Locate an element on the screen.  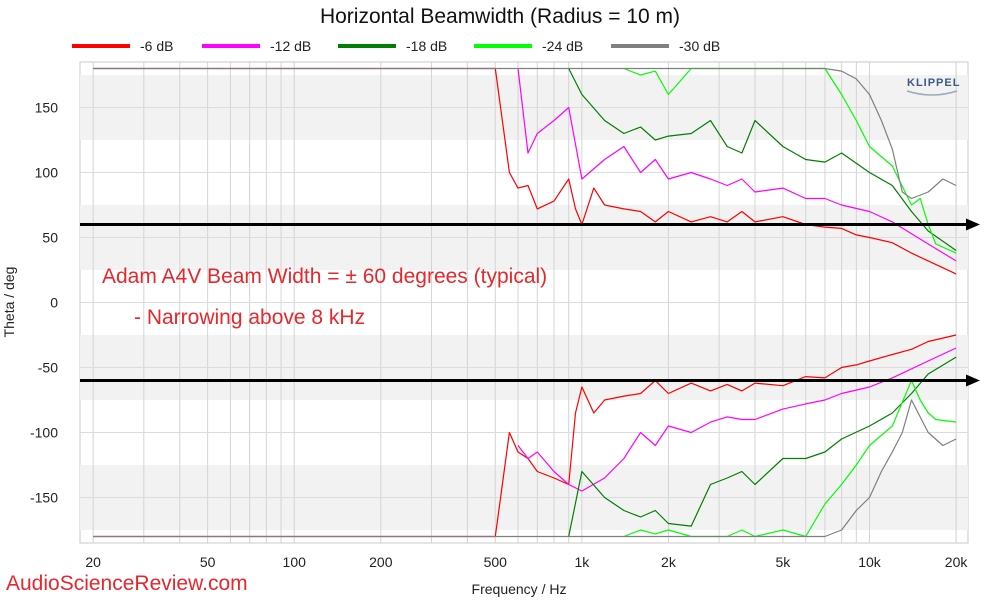
x-tick-label: 50 is located at coordinates (208, 562).